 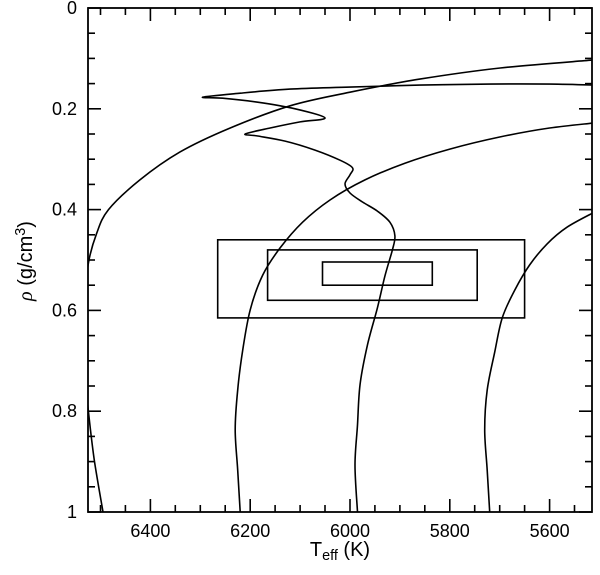 I want to click on evolution-track-cool, so click(x=537, y=362).